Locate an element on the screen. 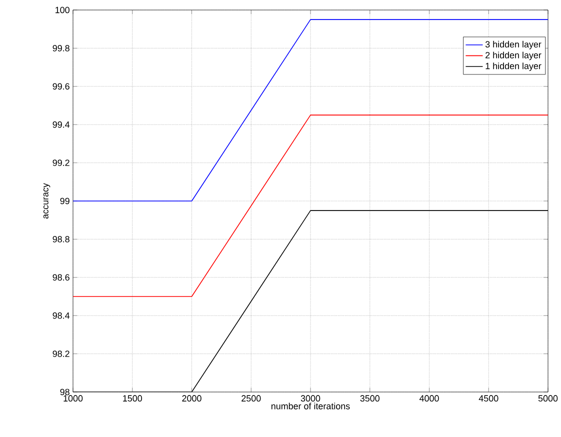 This screenshot has height=437, width=561. x-tick-label: 2500 is located at coordinates (251, 398).